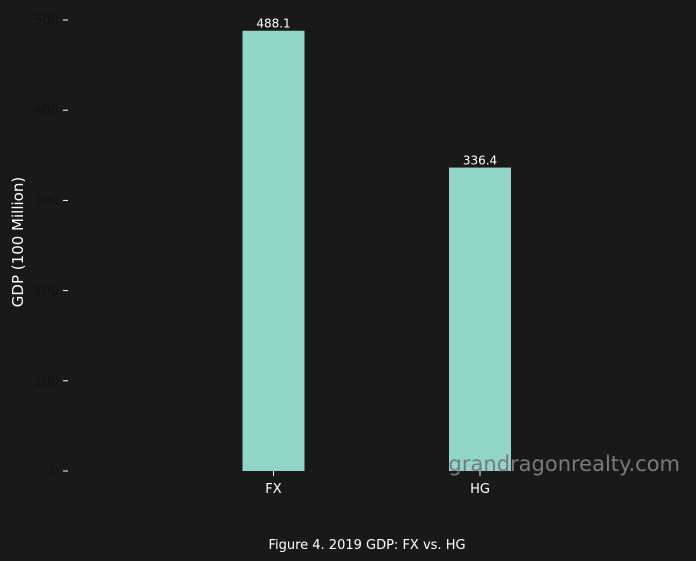 Image resolution: width=696 pixels, height=561 pixels. Describe the element at coordinates (46, 201) in the screenshot. I see `y-tick-label: 300` at that location.